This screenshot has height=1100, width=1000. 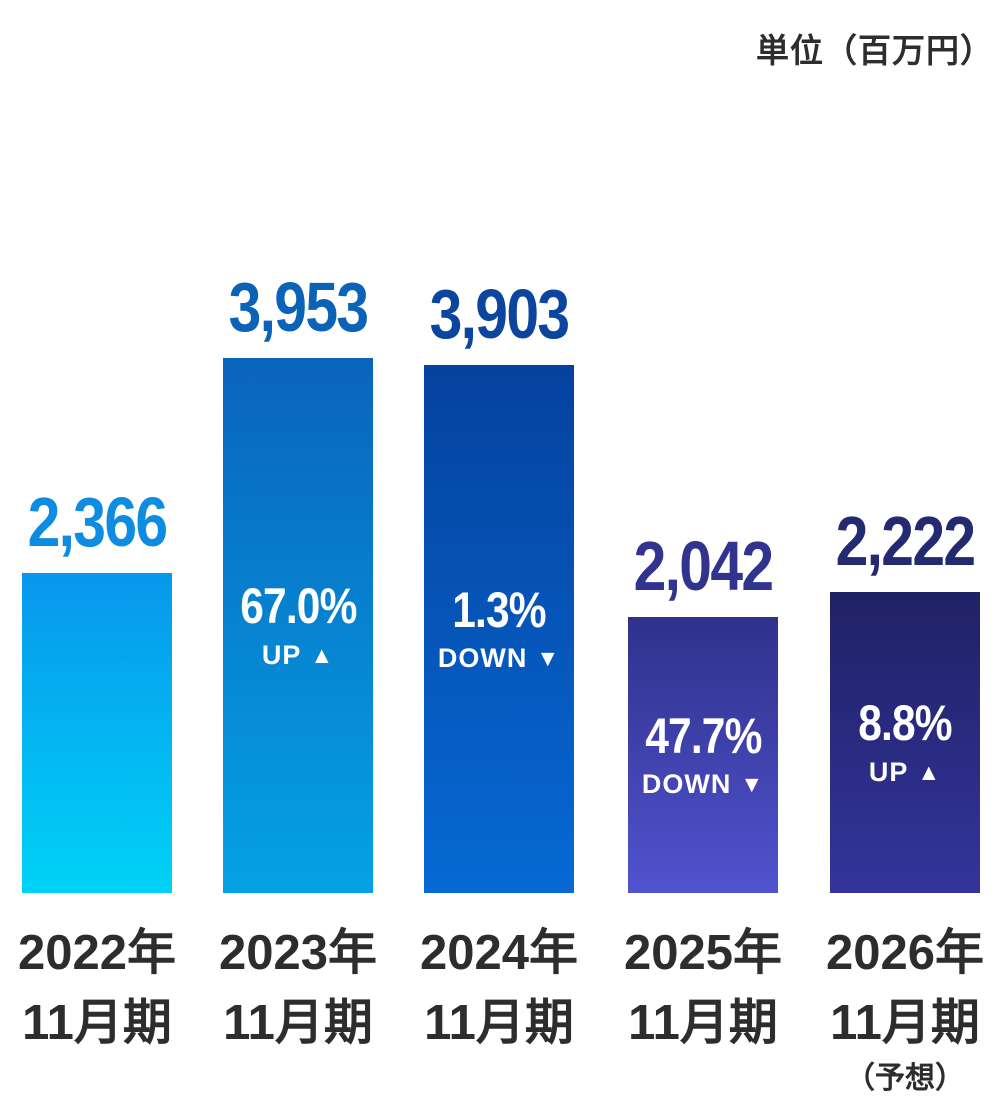 I want to click on bar-2024: 1.3% DOWN ▼, so click(x=499, y=629).